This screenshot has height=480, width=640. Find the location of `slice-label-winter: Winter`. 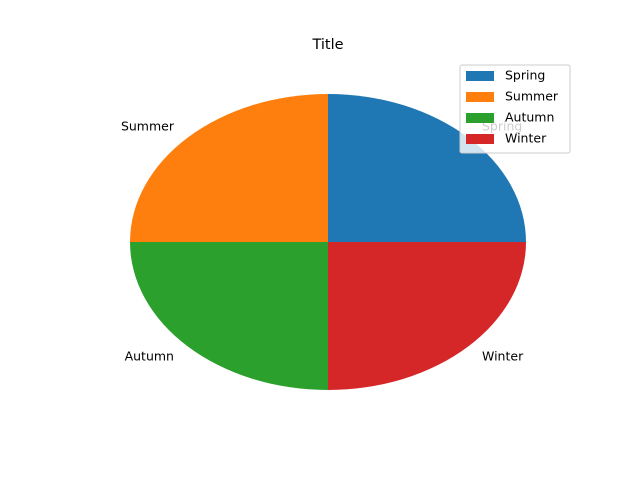

slice-label-winter: Winter is located at coordinates (503, 356).